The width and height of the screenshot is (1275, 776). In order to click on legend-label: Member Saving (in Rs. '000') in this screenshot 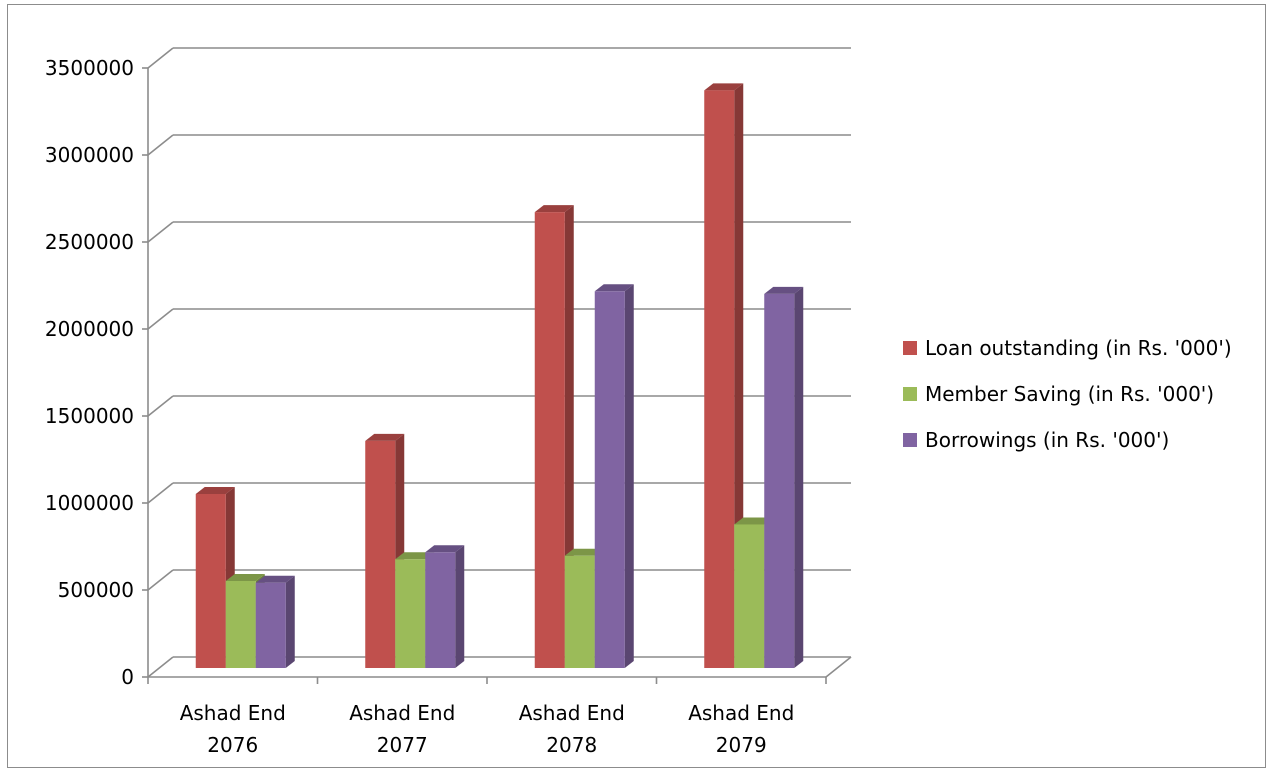, I will do `click(1069, 394)`.